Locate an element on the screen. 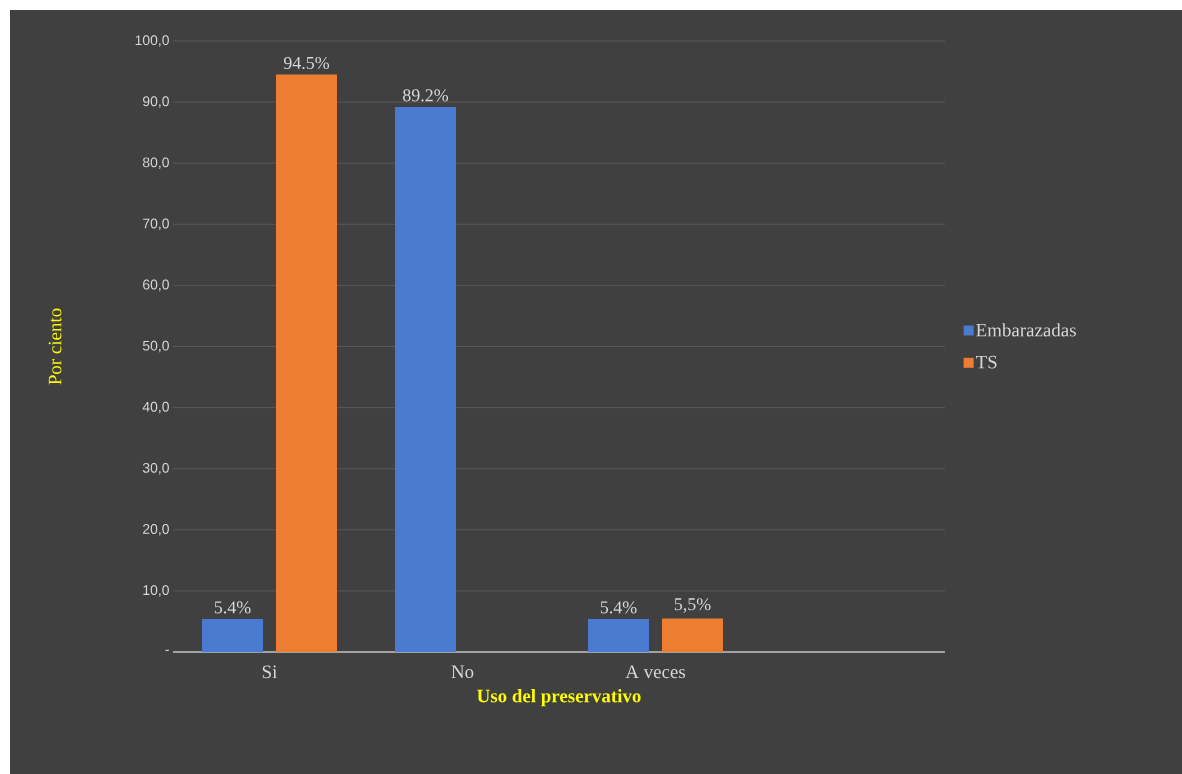 The height and width of the screenshot is (774, 1182). y-tick-label: 20,0 is located at coordinates (156, 530).